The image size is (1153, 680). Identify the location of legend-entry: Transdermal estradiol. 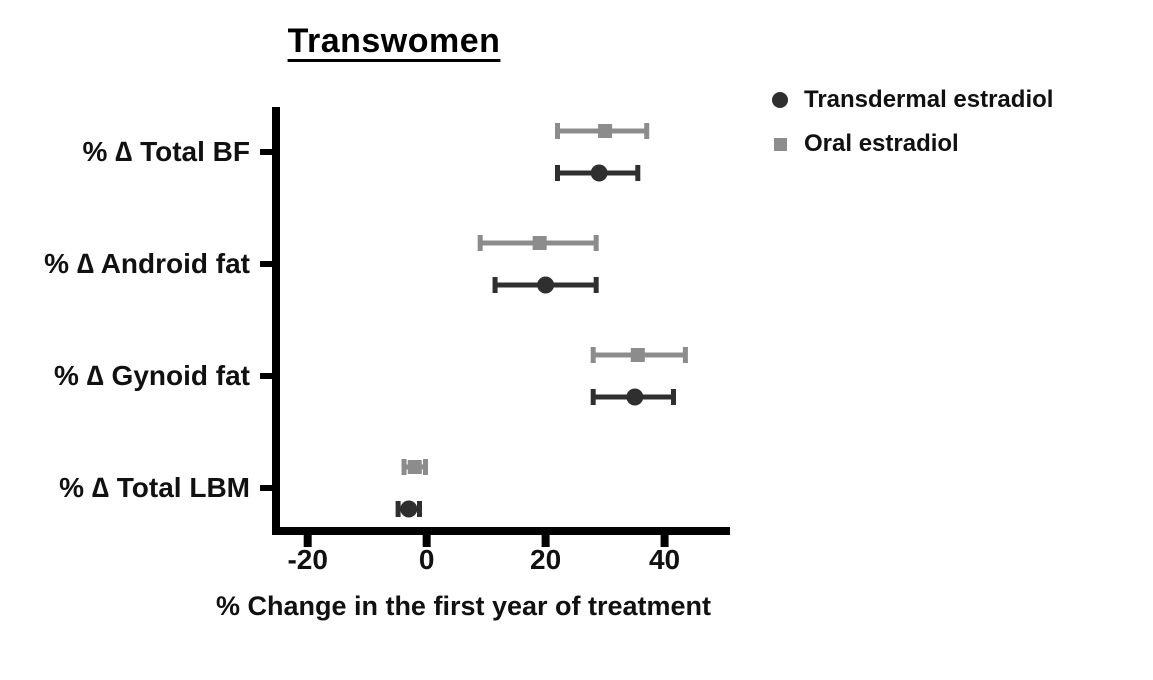
(912, 100).